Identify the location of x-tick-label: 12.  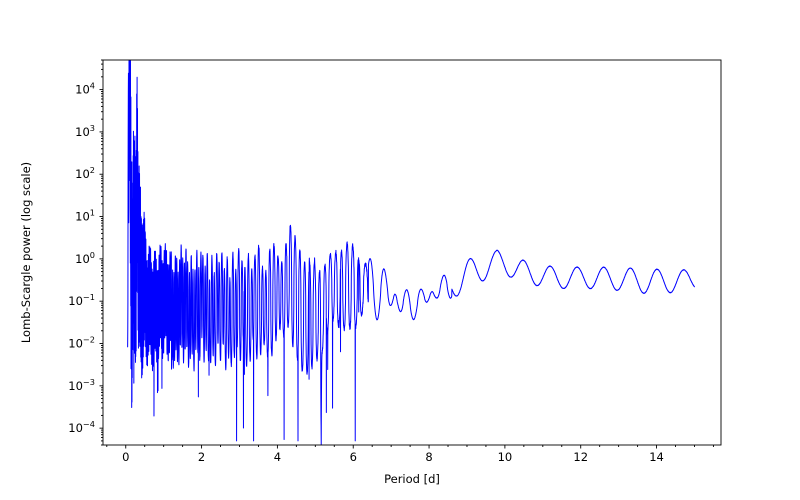
(580, 457).